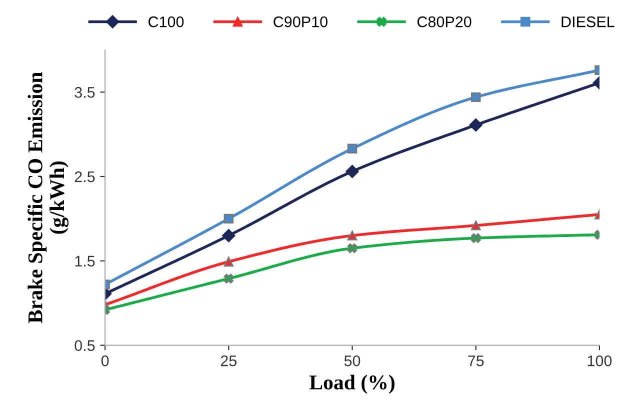 This screenshot has width=618, height=416. What do you see at coordinates (48, 198) in the screenshot?
I see `y-axis-title: Brake Specific CO Emission (g/kWh)` at bounding box center [48, 198].